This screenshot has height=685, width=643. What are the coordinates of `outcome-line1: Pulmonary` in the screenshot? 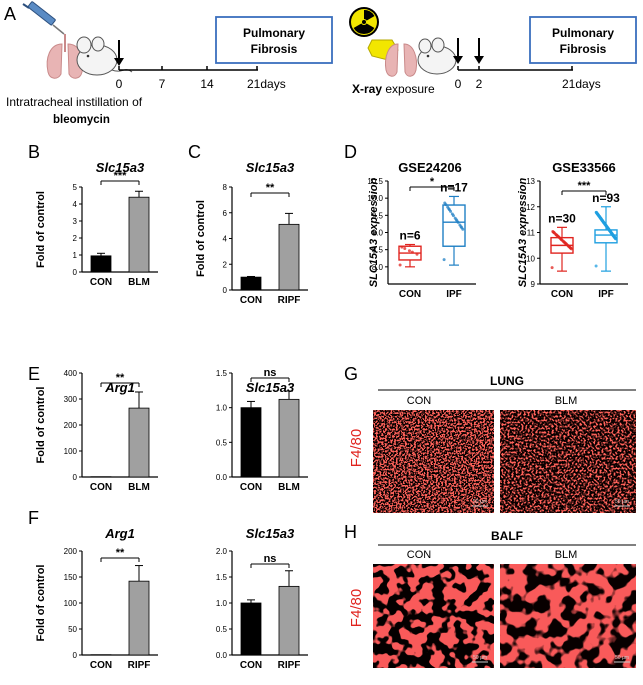 It's located at (274, 33).